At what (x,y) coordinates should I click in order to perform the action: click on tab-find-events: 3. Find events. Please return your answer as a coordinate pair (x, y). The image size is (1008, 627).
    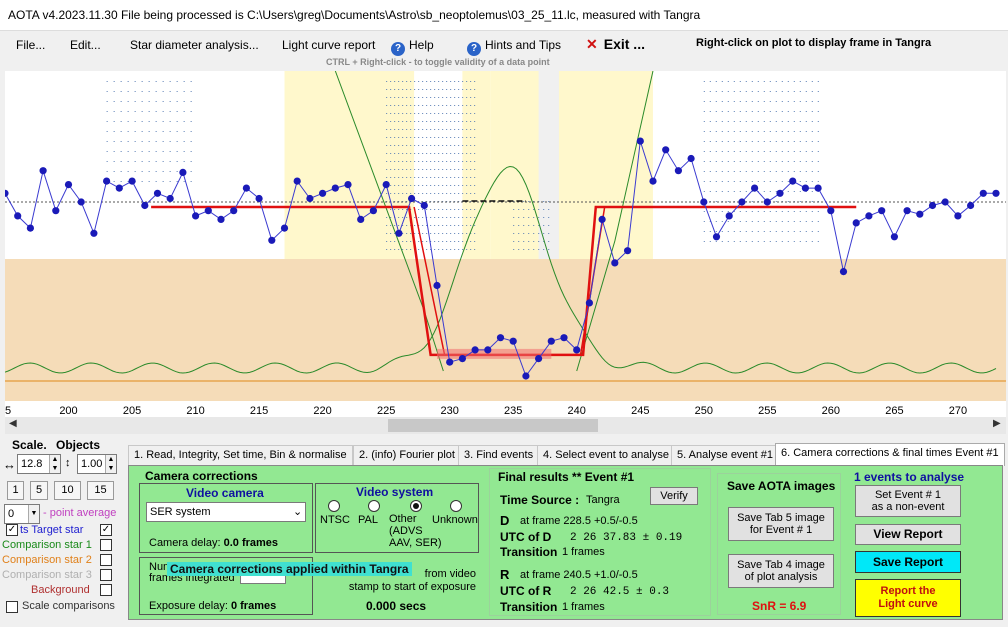
    Looking at the image, I should click on (499, 455).